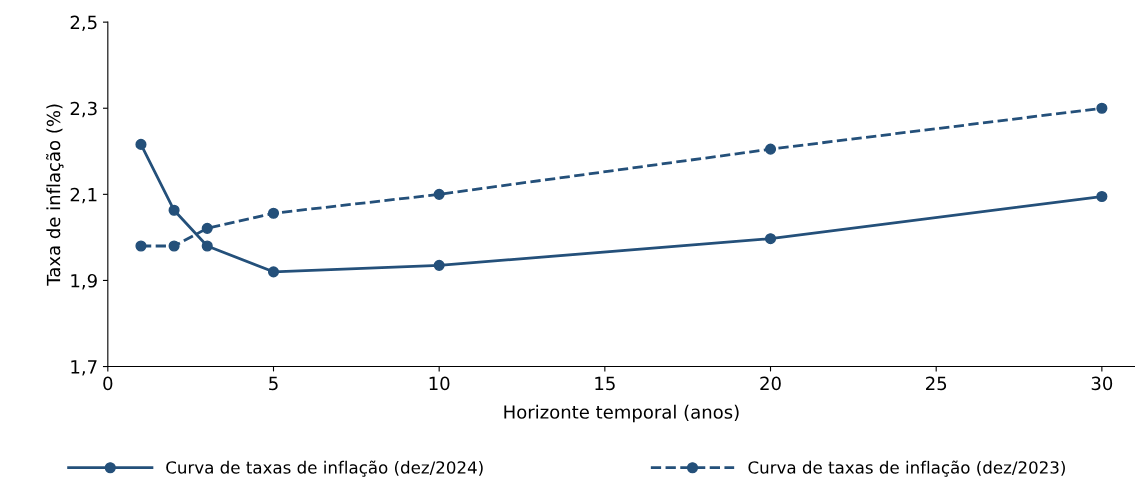 This screenshot has height=492, width=1135. I want to click on legend-label: Curva de taxas de inflação (dez/2024), so click(324, 468).